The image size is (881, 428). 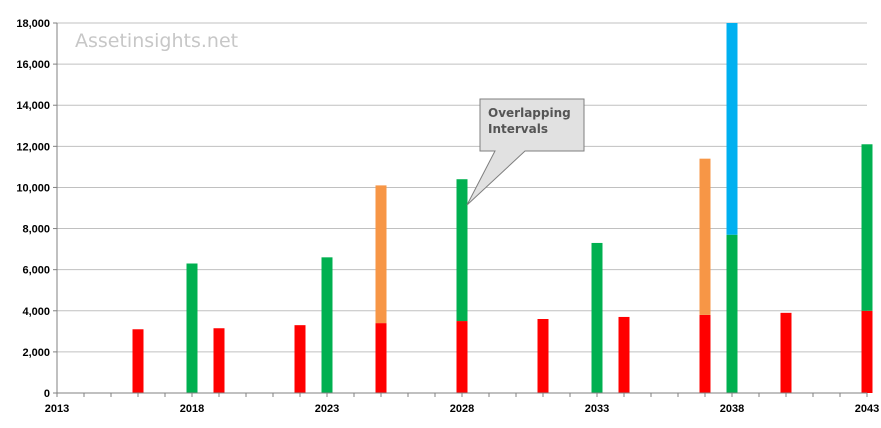 I want to click on bar-2038-blue, so click(x=732, y=129).